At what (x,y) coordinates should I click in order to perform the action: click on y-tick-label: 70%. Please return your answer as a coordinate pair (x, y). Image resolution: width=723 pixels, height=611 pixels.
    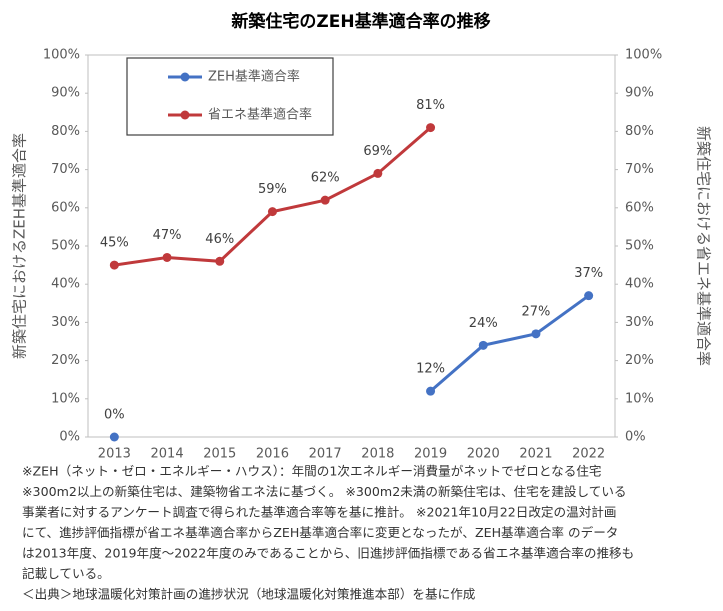
    Looking at the image, I should click on (65, 169).